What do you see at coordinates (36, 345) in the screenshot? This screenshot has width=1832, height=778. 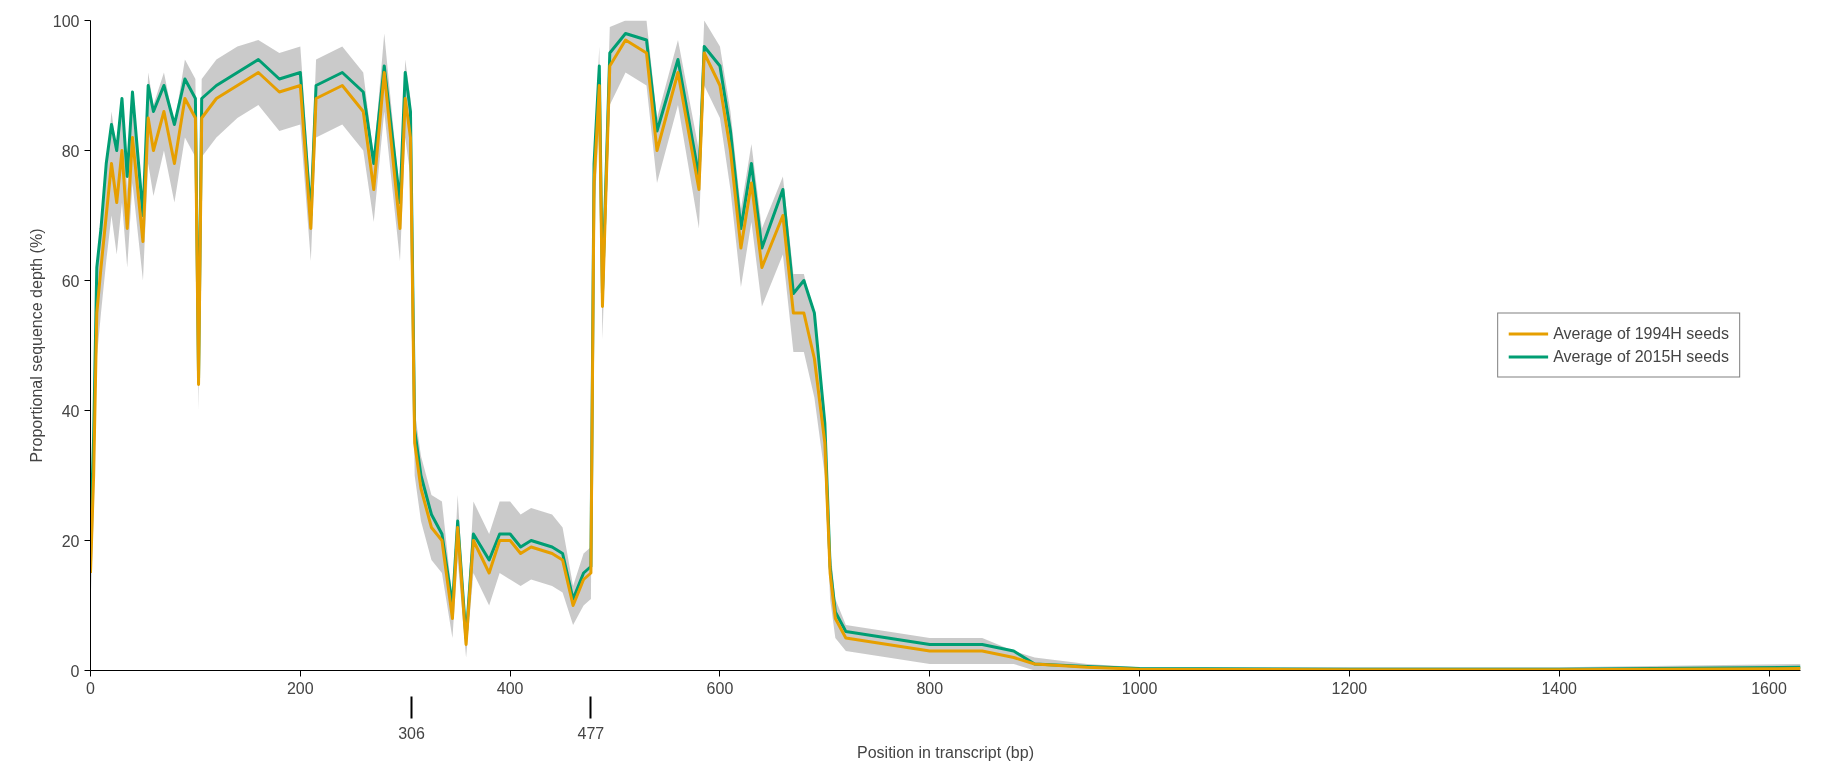 I see `y-axis-title: Proportional sequence depth (%)` at bounding box center [36, 345].